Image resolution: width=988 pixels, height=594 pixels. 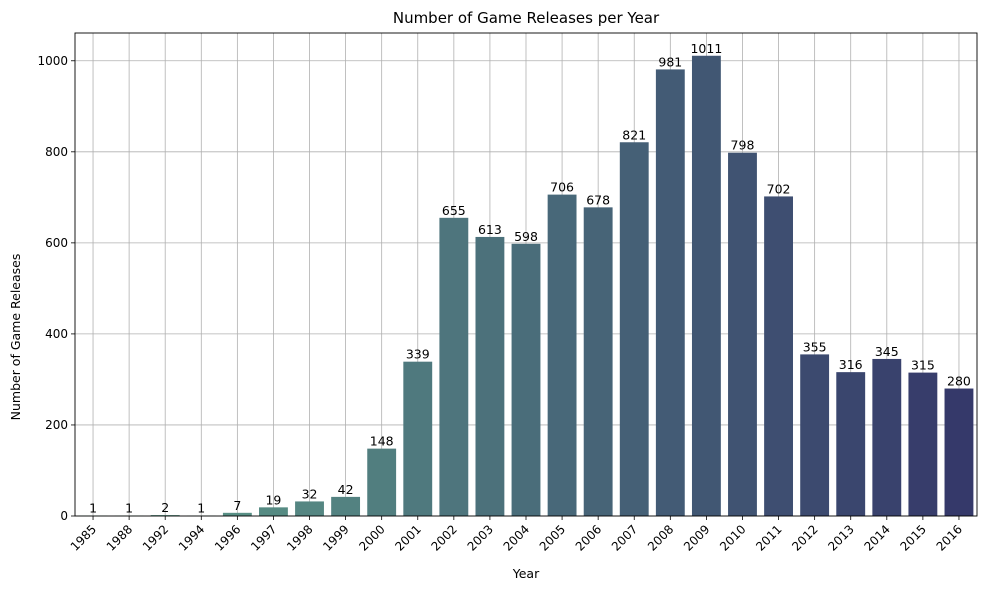 What do you see at coordinates (310, 493) in the screenshot?
I see `data-label-1998: 32` at bounding box center [310, 493].